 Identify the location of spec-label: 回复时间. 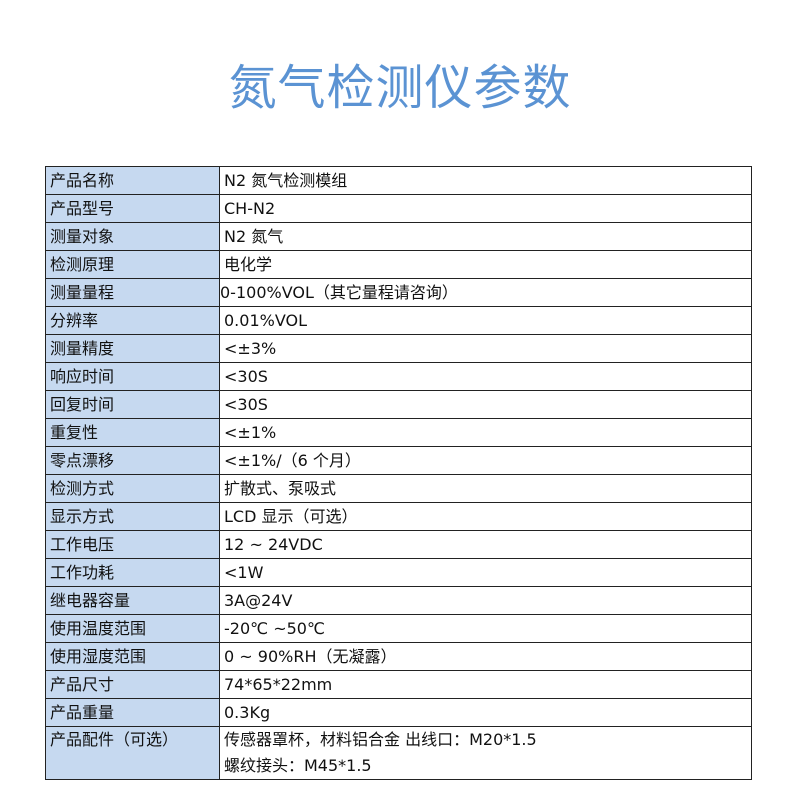
(132, 404).